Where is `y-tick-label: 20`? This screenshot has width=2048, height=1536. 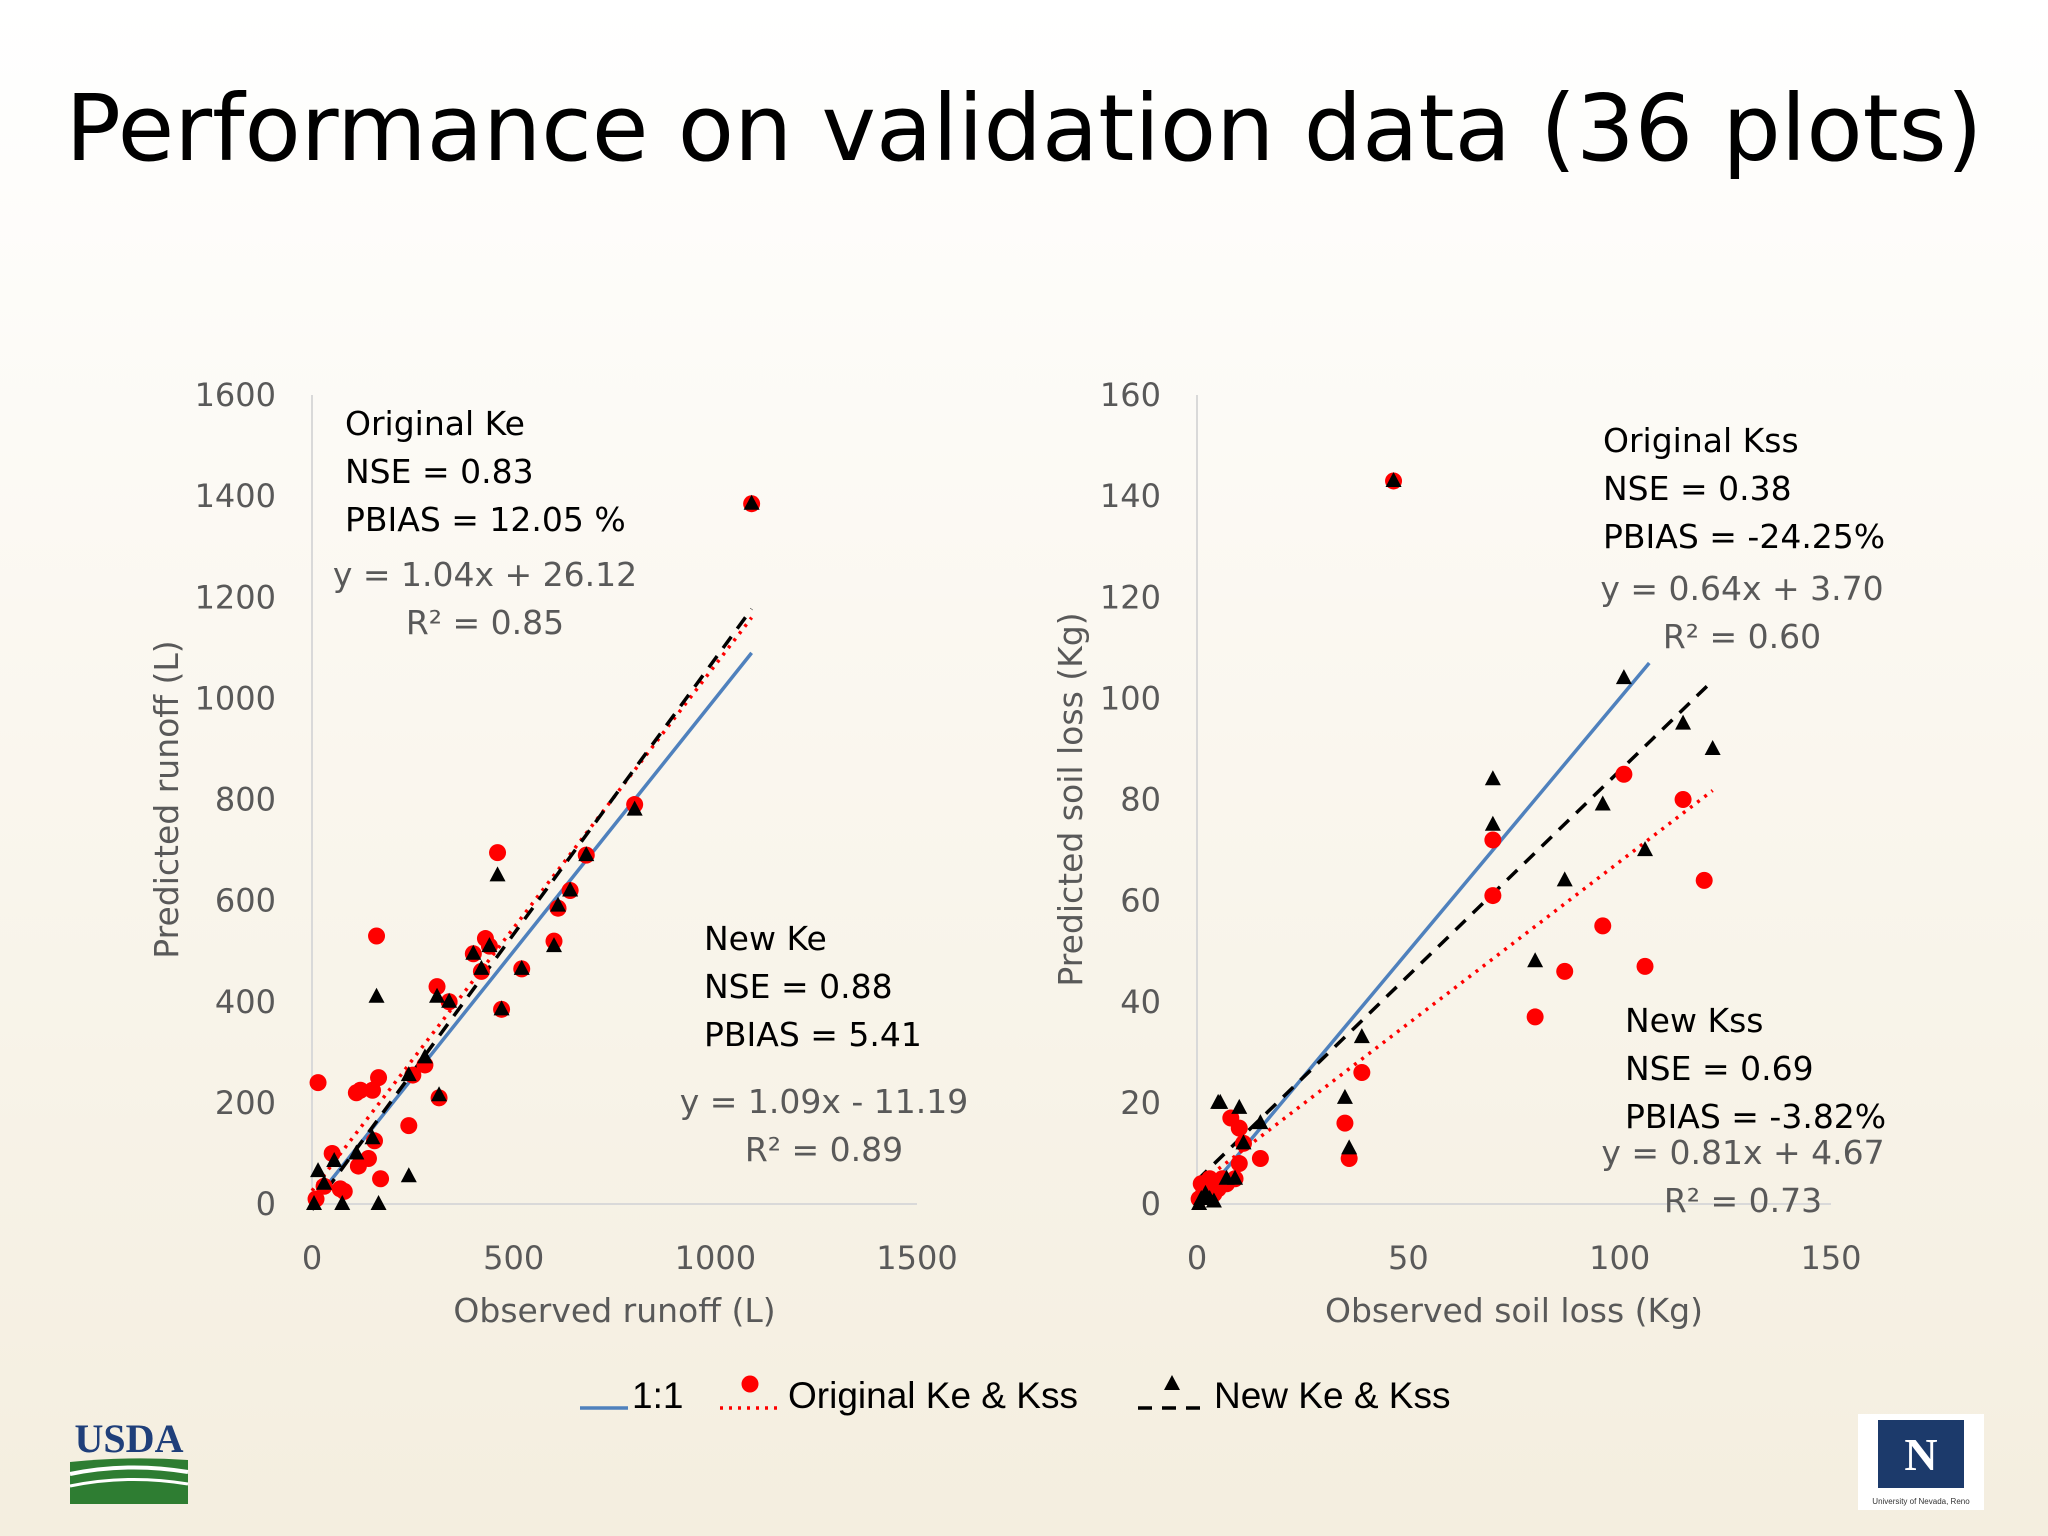
y-tick-label: 20 is located at coordinates (1140, 1103).